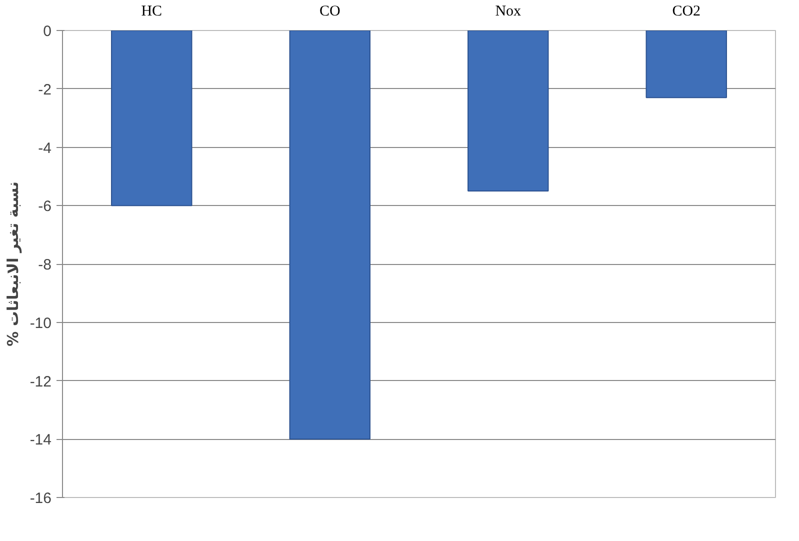  Describe the element at coordinates (13, 264) in the screenshot. I see `y-axis-title: % نسبة تغير الانبعاثات` at that location.